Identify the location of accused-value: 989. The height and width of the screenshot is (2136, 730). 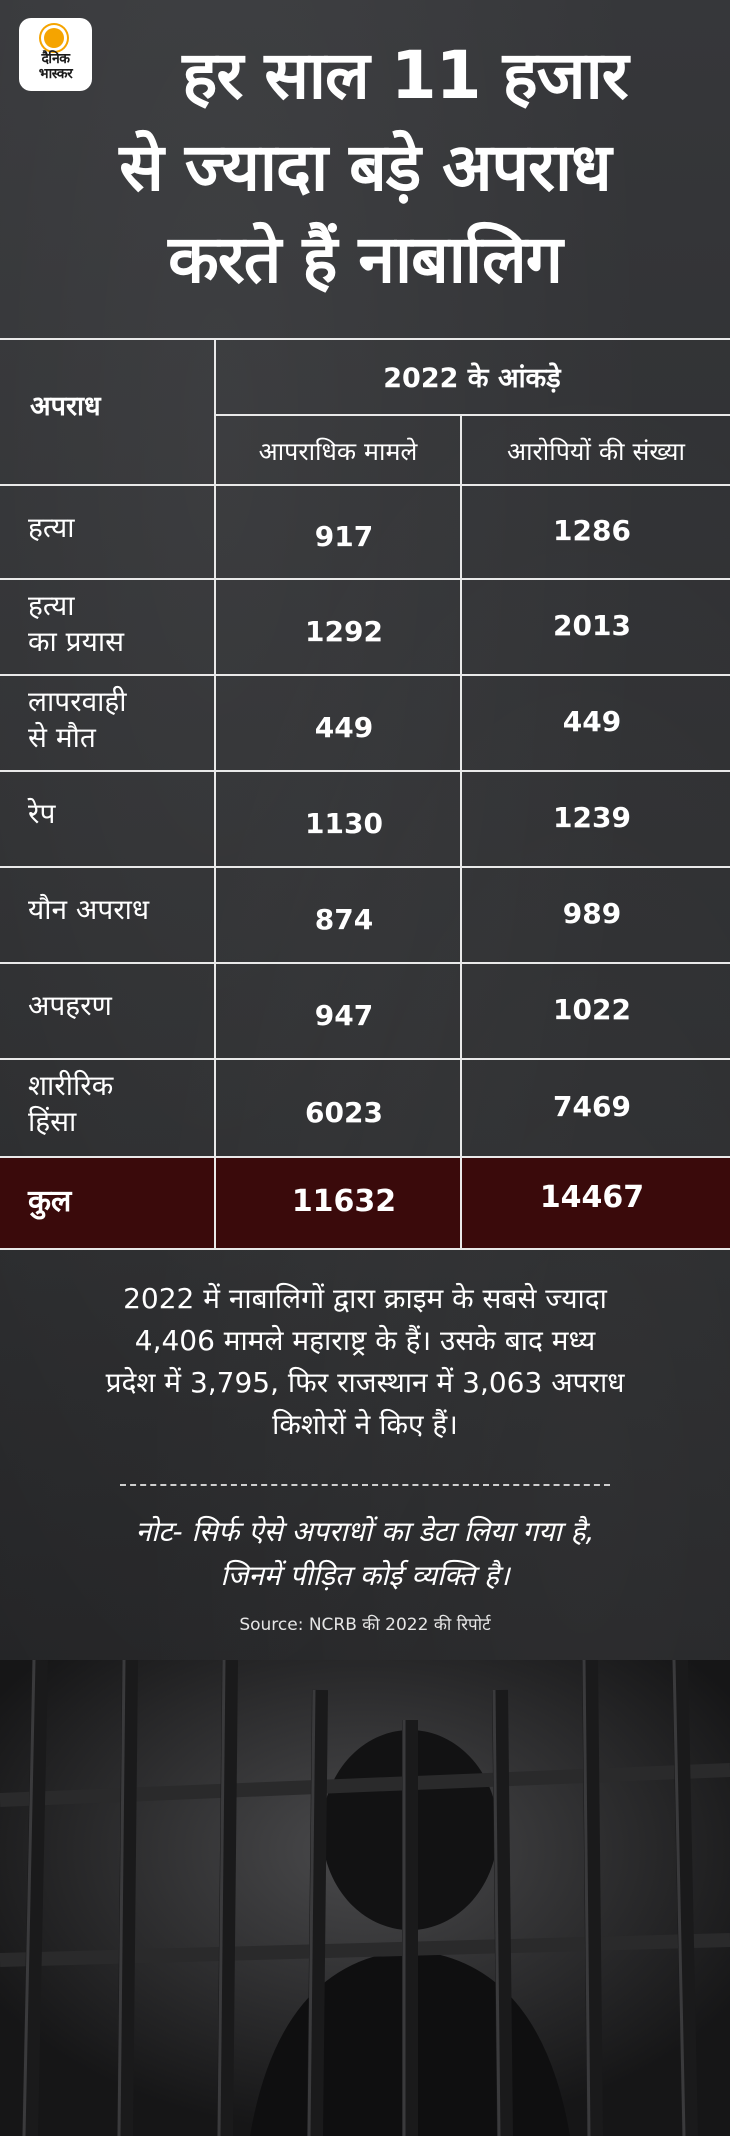
(592, 913).